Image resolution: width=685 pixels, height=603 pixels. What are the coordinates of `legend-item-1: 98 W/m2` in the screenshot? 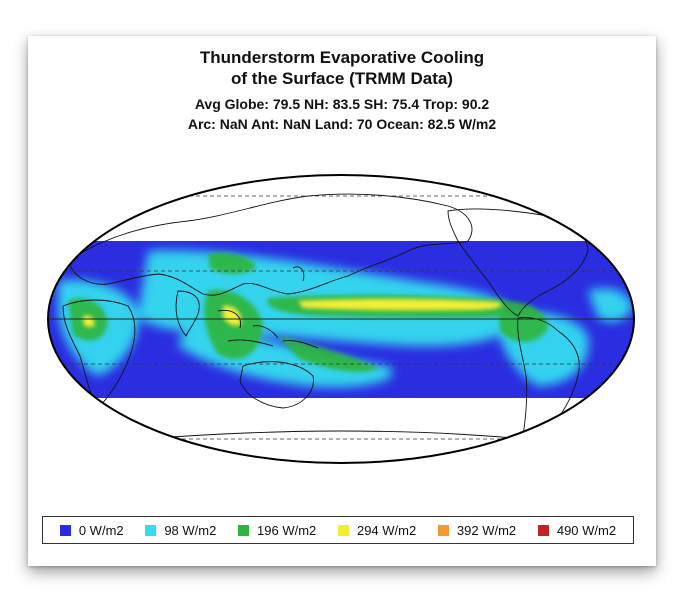 It's located at (180, 530).